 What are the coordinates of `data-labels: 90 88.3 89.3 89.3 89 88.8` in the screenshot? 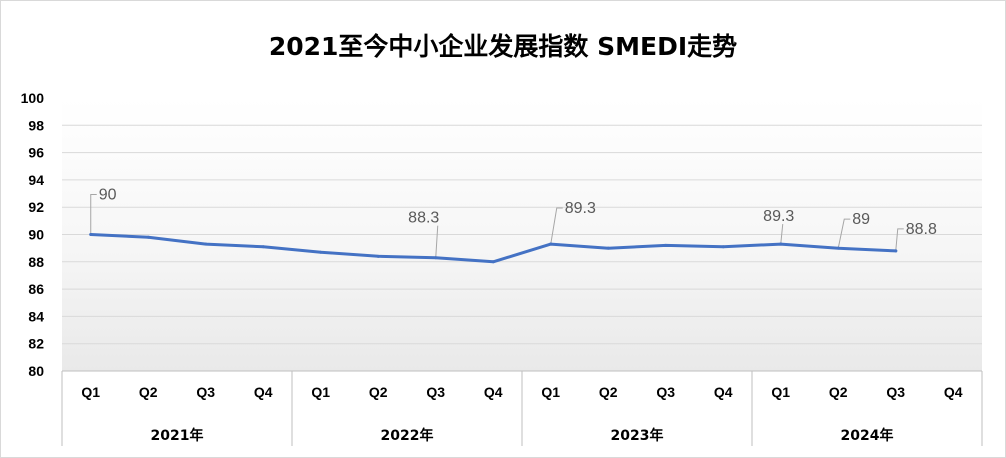 It's located at (518, 212).